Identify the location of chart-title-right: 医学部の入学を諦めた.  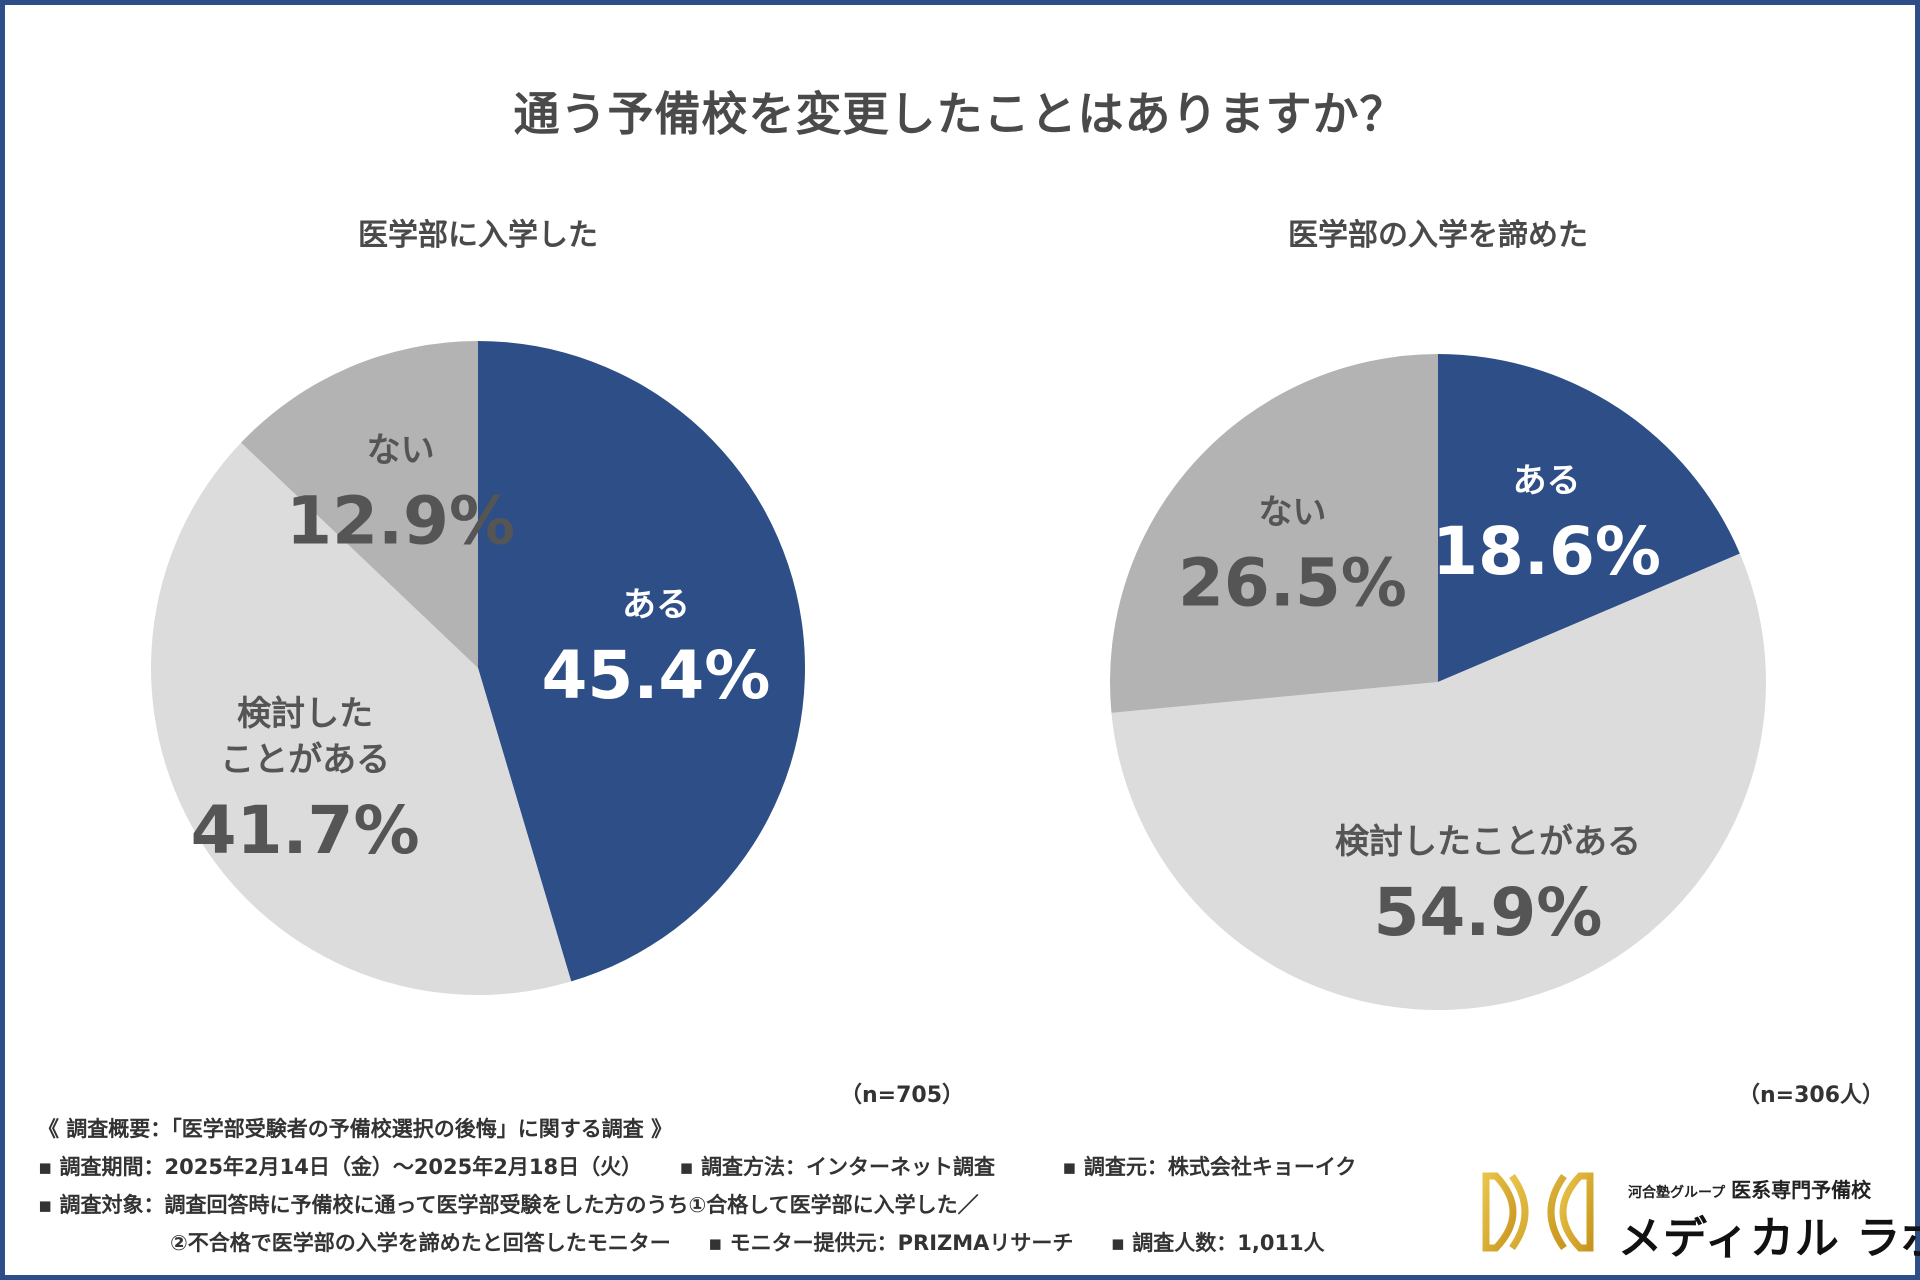
(1438, 235).